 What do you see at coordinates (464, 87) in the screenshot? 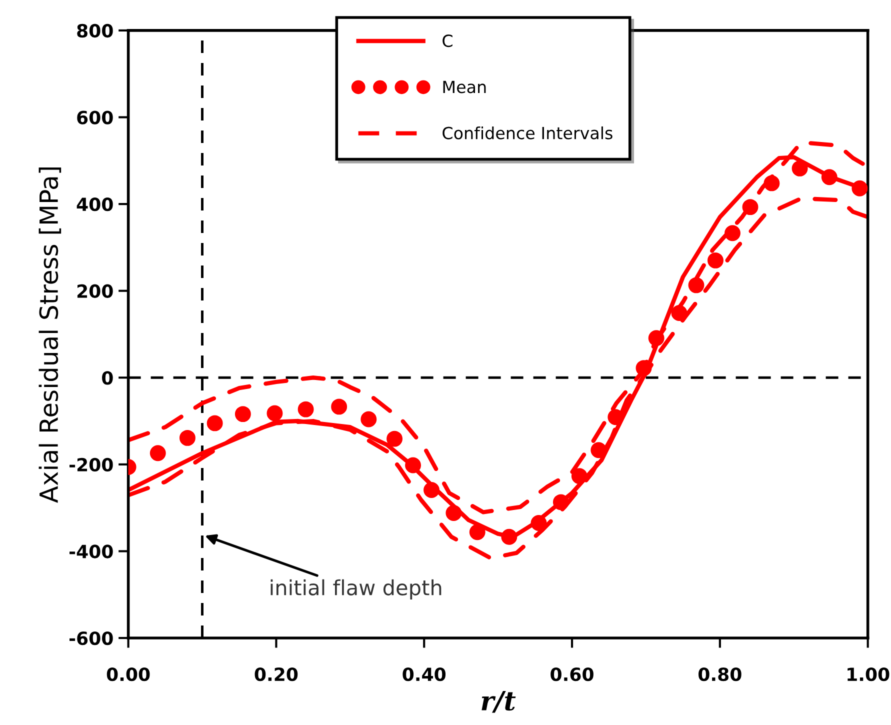
I see `legend-label: Mean` at bounding box center [464, 87].